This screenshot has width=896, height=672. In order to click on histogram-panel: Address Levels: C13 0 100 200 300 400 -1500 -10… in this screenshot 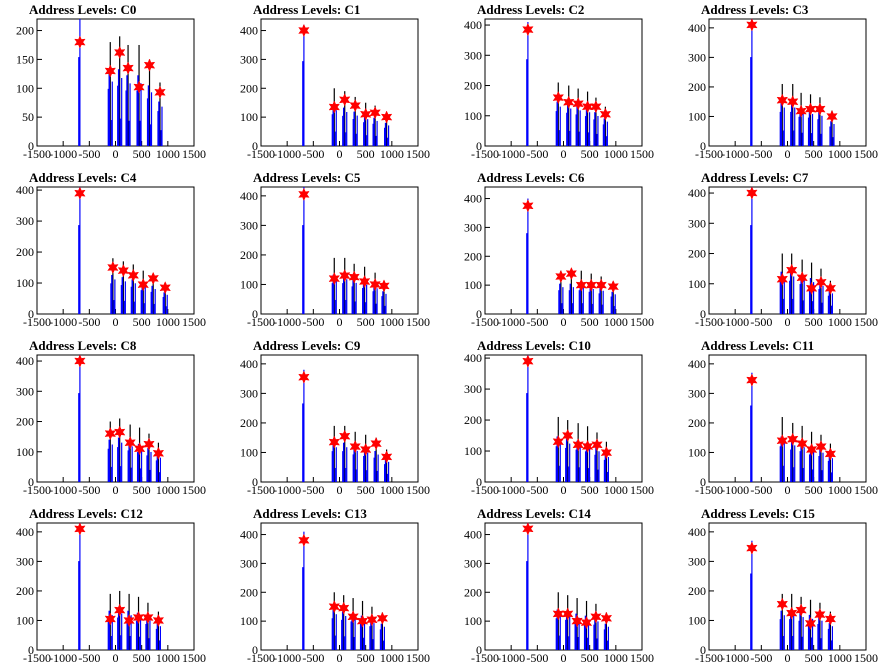, I will do `click(338, 588)`.